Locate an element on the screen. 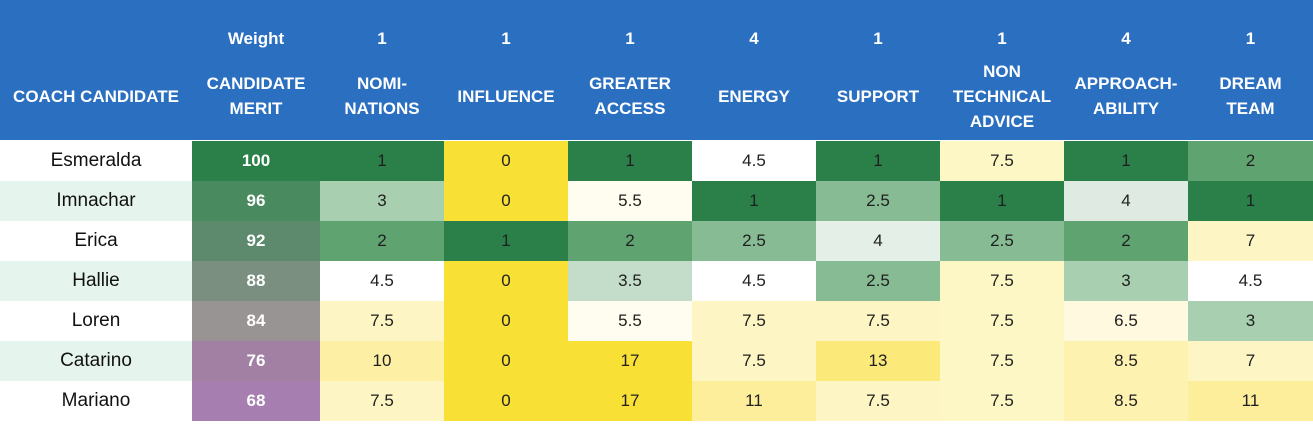 The height and width of the screenshot is (425, 1313). candidate-merit-cell: 92 is located at coordinates (256, 241).